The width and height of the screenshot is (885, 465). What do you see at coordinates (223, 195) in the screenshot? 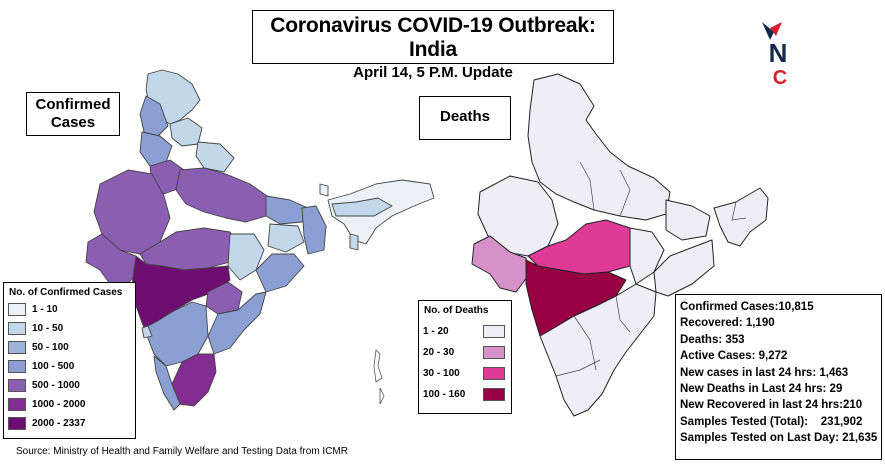
I see `region-uttar-pradesh` at bounding box center [223, 195].